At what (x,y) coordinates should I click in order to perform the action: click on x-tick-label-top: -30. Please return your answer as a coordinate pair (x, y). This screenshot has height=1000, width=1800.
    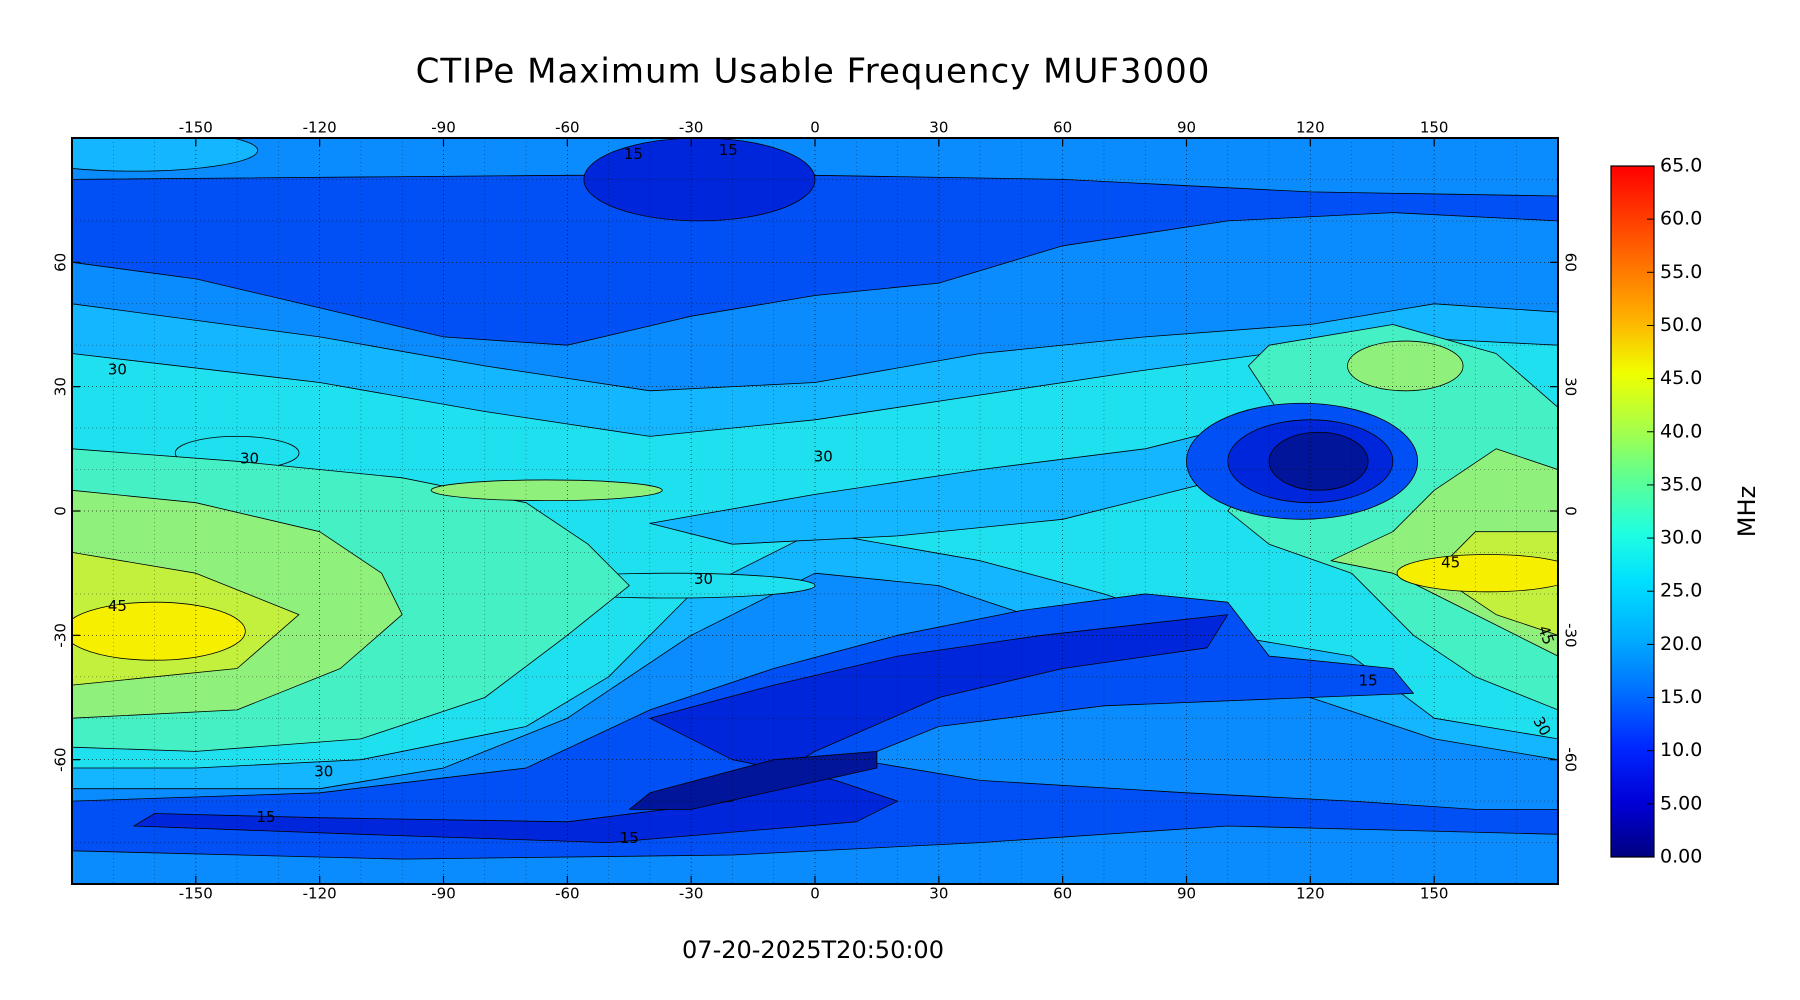
    Looking at the image, I should click on (691, 128).